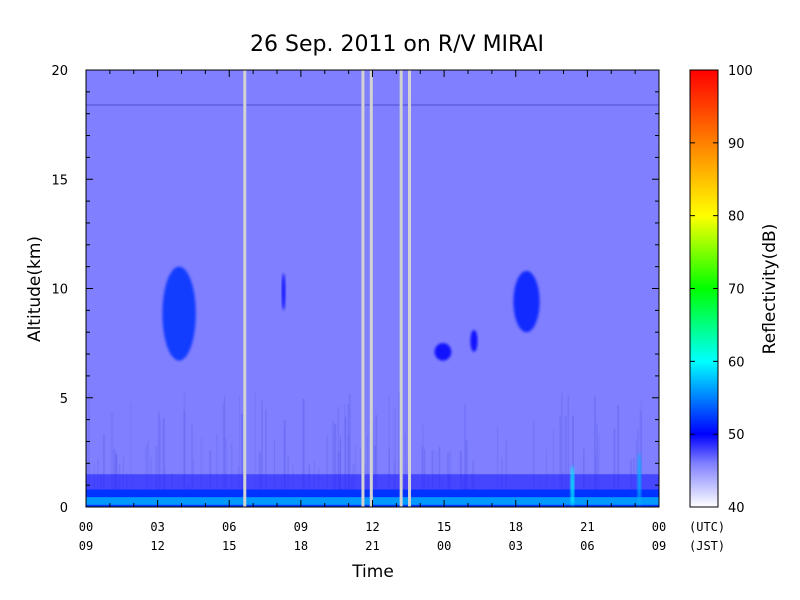  I want to click on x-tick-label-jst: 21, so click(372, 546).